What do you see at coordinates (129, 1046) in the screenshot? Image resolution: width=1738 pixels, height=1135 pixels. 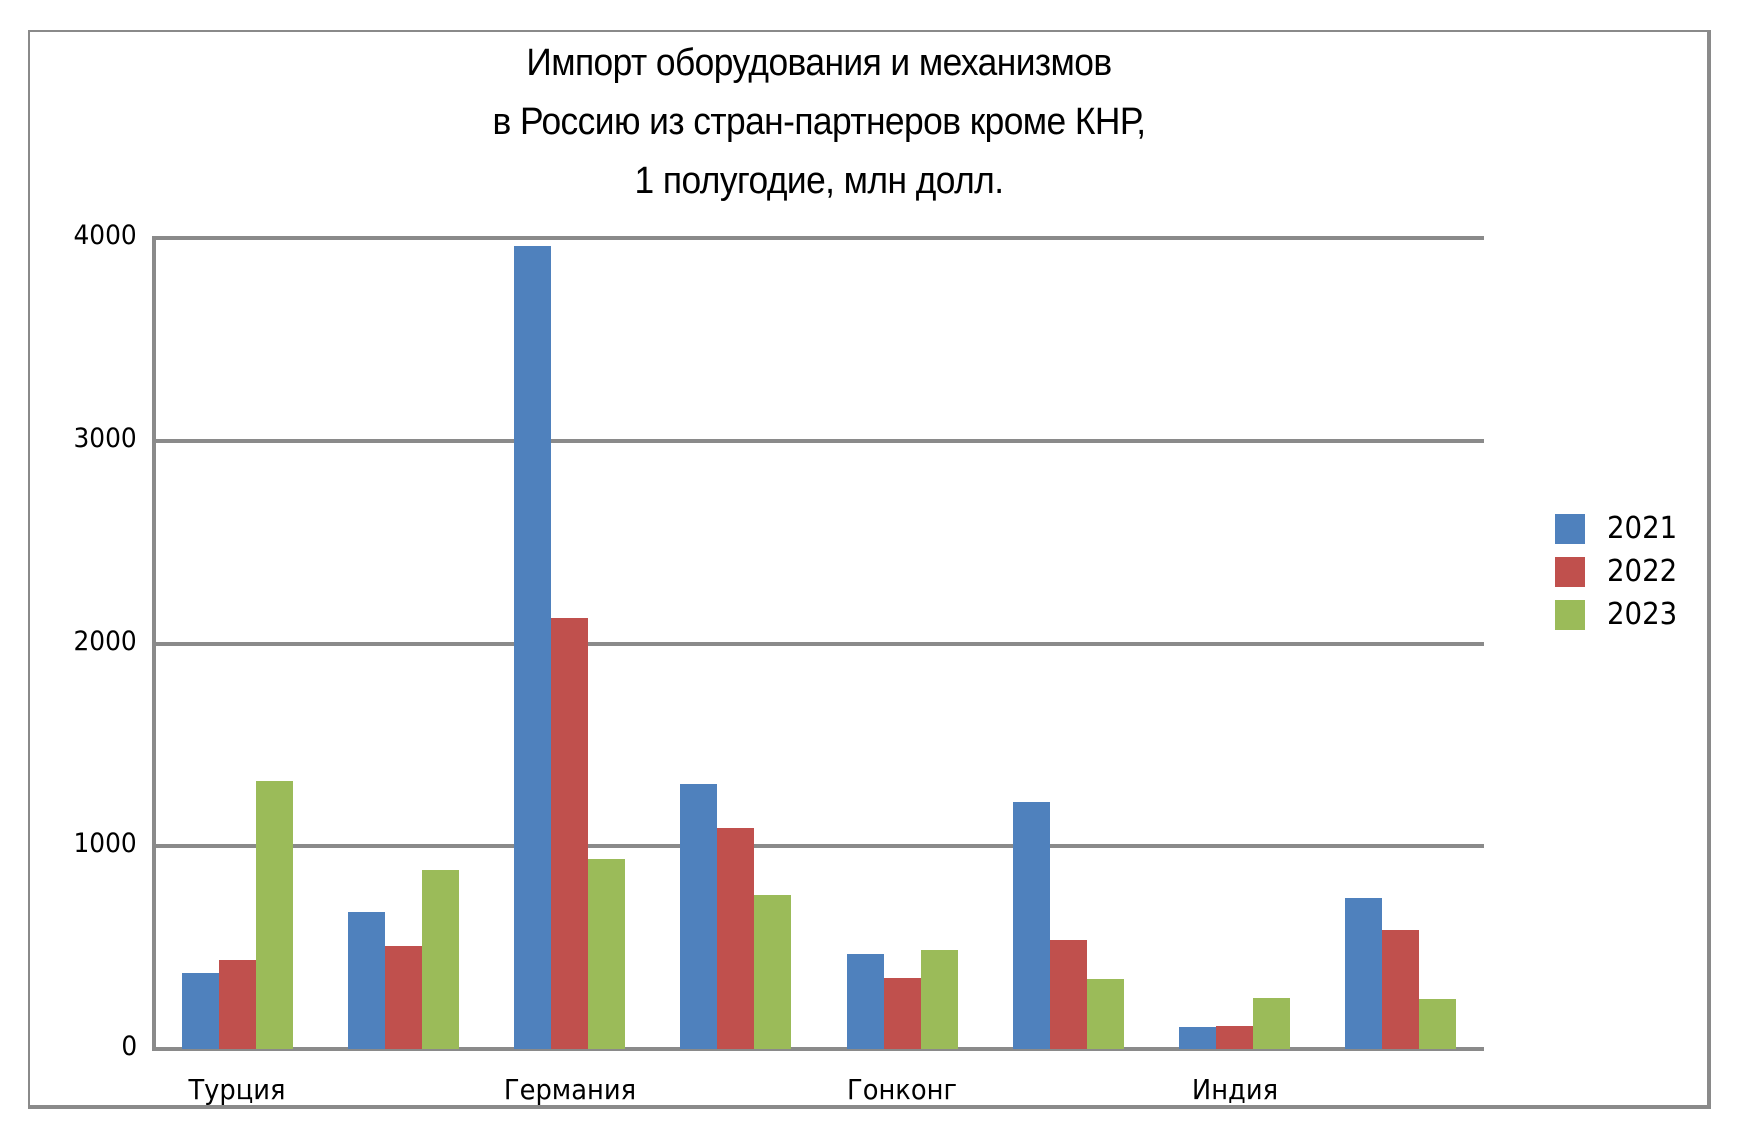 I see `y-tick-label: 0` at bounding box center [129, 1046].